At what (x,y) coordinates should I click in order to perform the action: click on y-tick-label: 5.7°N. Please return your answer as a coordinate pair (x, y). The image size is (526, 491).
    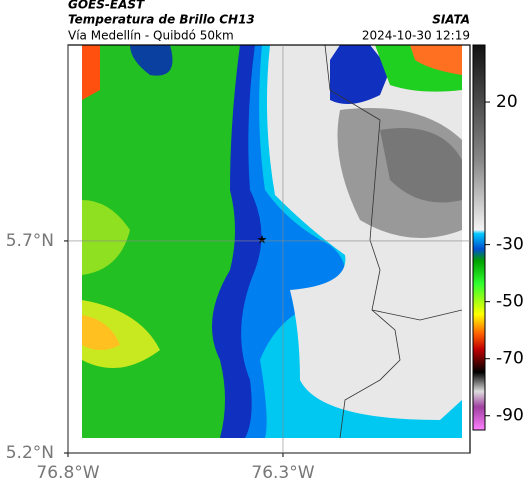
    Looking at the image, I should click on (30, 241).